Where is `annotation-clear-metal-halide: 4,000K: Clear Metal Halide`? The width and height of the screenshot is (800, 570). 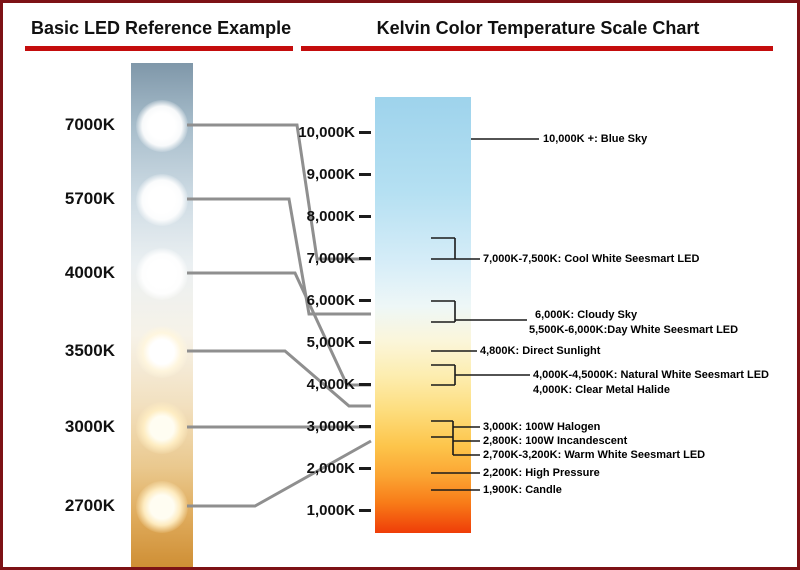 annotation-clear-metal-halide: 4,000K: Clear Metal Halide is located at coordinates (601, 390).